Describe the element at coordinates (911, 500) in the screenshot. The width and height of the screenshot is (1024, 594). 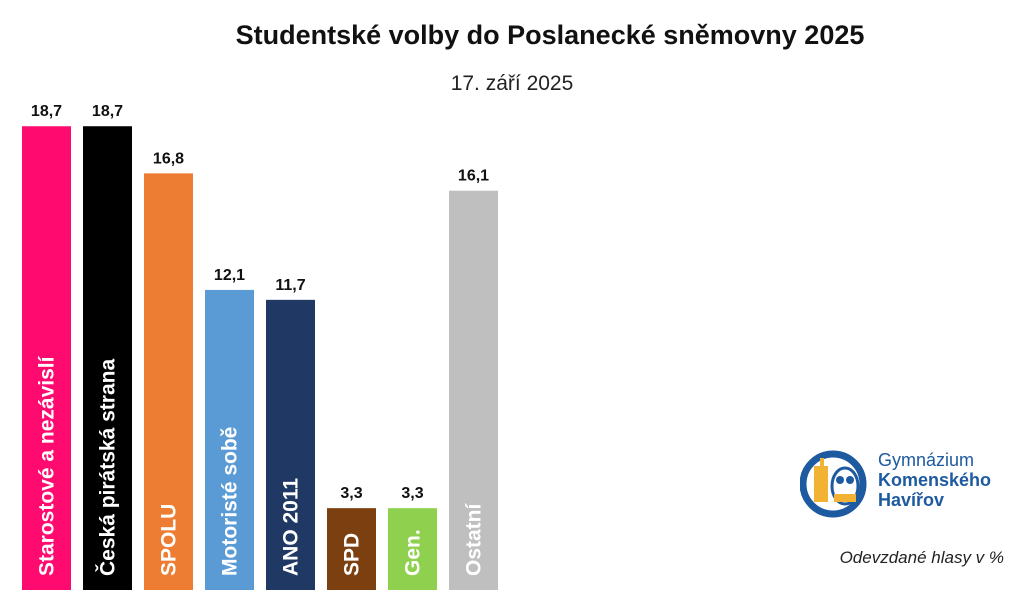
I see `logo-line-3: Havířov` at that location.